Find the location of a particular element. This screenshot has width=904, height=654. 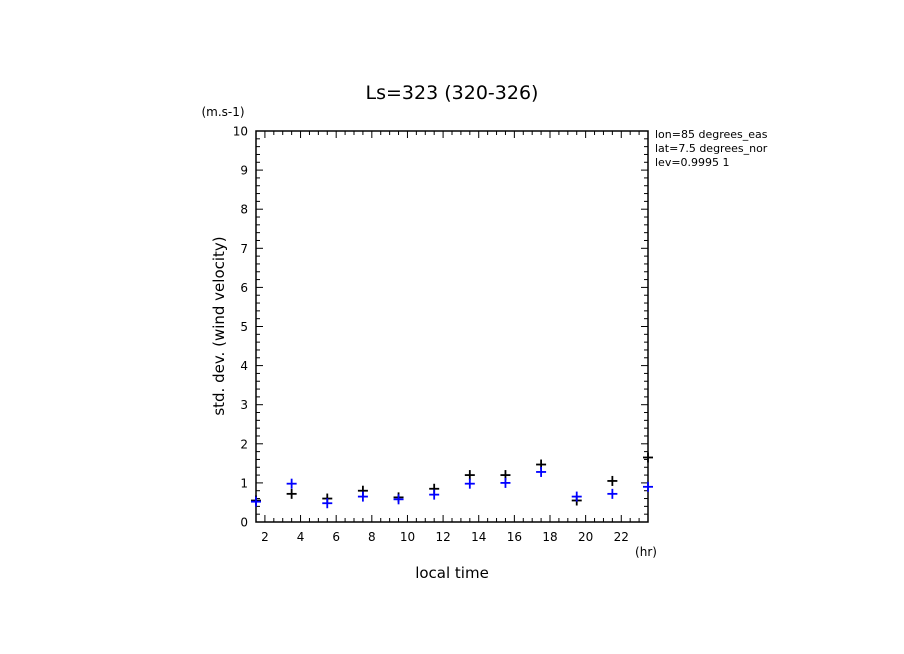

y-tick-label: 4 is located at coordinates (244, 366).